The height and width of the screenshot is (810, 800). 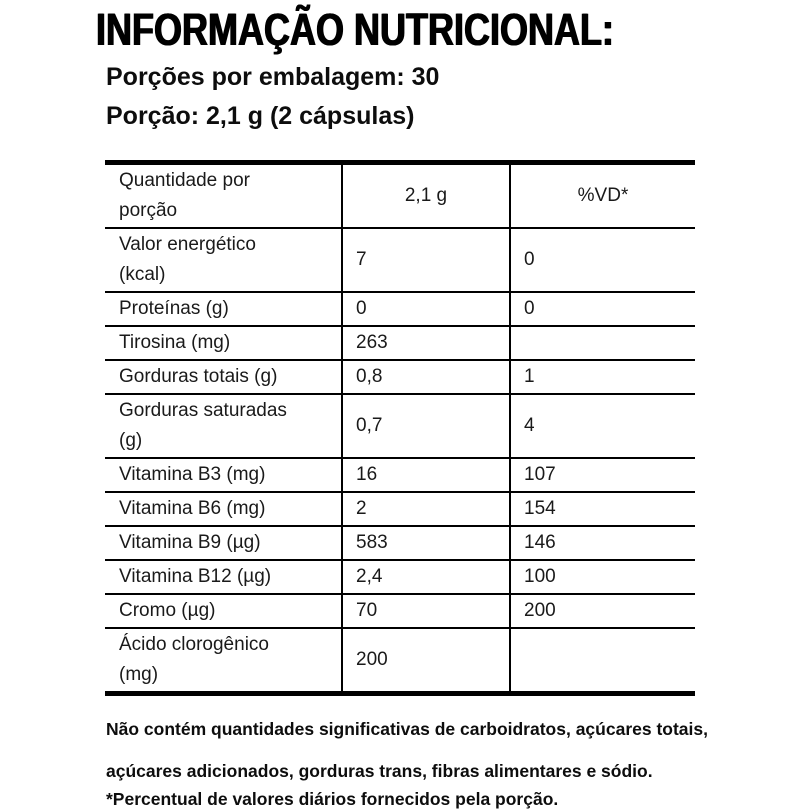 I want to click on nutrient-name-cell: Tirosina (mg), so click(x=223, y=343).